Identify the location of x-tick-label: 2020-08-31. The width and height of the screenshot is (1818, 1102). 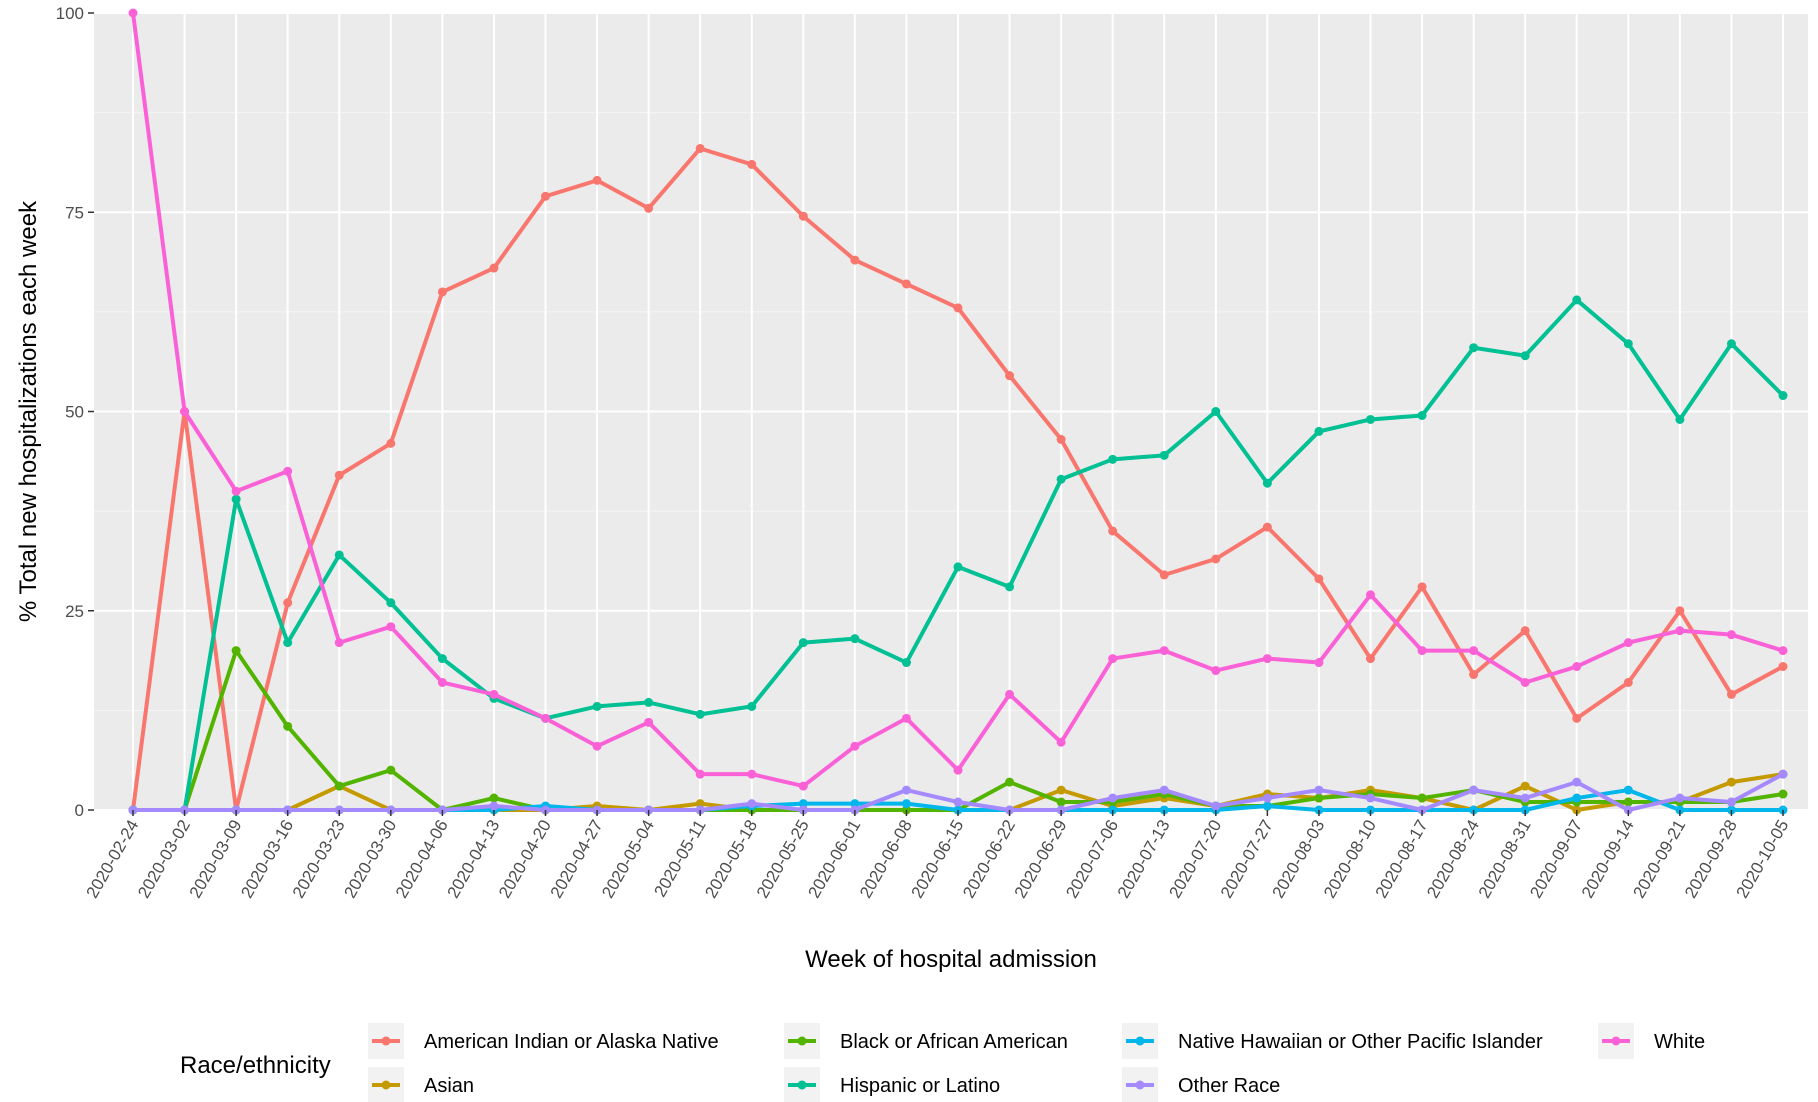
(1505, 859).